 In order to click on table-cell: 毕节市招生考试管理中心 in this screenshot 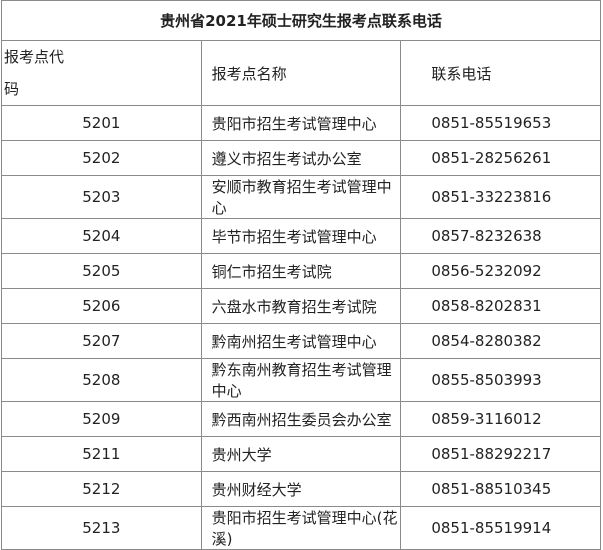, I will do `click(301, 236)`.